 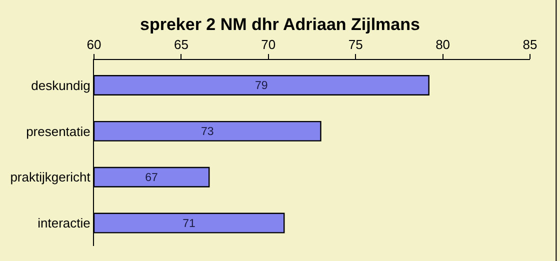 What do you see at coordinates (280, 24) in the screenshot?
I see `chart-title: spreker 2 NM dhr Adriaan Zijlmans` at bounding box center [280, 24].